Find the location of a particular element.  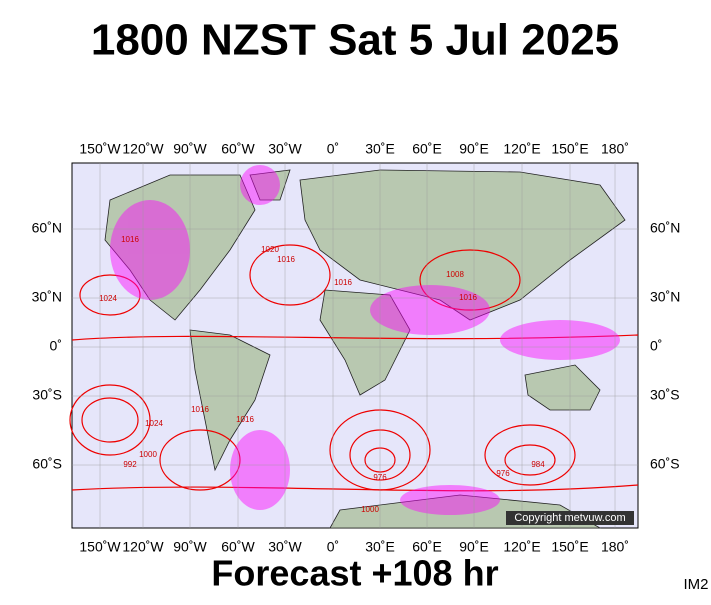

isobar-label: 1020 is located at coordinates (270, 249).